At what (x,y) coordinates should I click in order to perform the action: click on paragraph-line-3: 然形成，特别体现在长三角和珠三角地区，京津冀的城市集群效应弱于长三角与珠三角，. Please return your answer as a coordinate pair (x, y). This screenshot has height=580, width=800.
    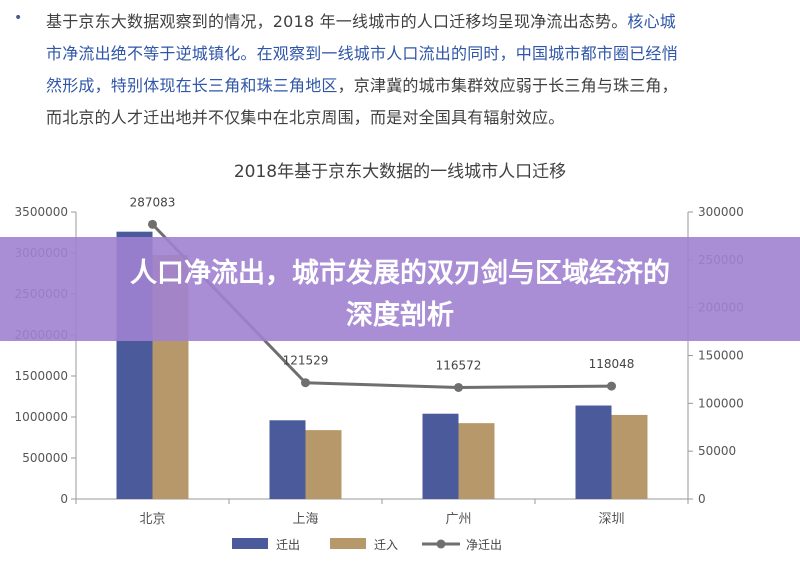
    Looking at the image, I should click on (362, 84).